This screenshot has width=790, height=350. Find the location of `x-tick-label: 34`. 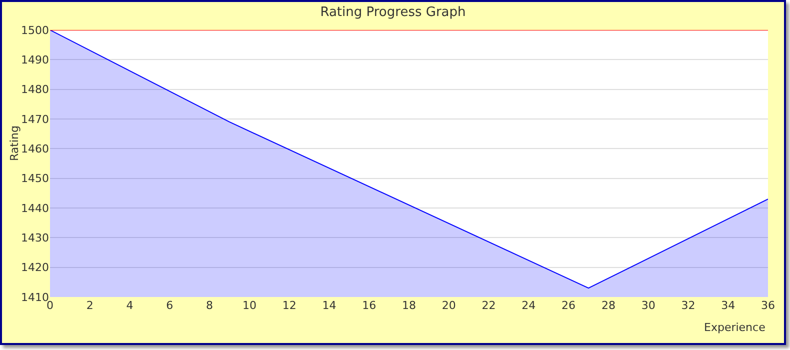

x-tick-label: 34 is located at coordinates (728, 305).